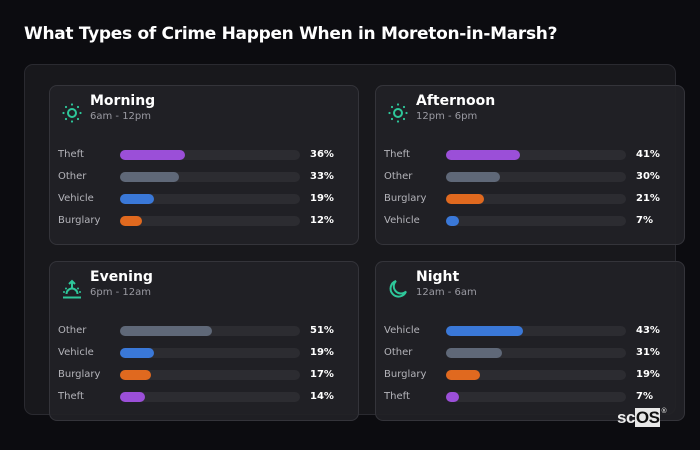  I want to click on bar-value: 21%, so click(648, 198).